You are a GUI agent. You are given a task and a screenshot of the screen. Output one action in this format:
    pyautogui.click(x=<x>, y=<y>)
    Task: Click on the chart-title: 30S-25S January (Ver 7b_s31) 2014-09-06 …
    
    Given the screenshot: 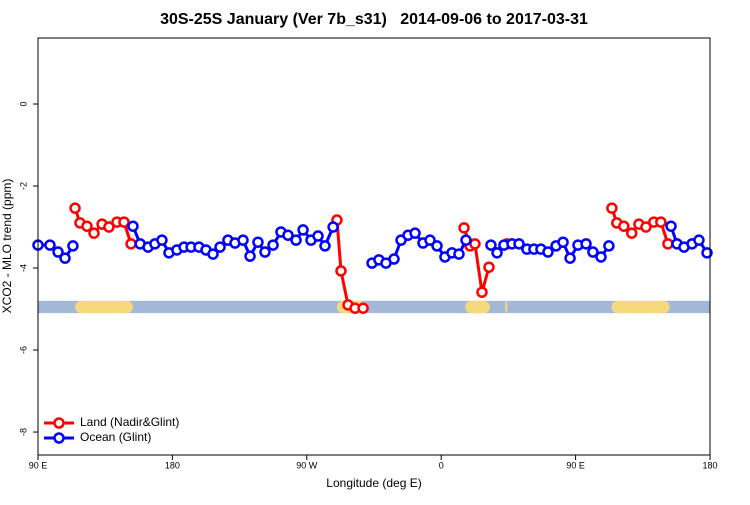 What is the action you would take?
    pyautogui.click(x=374, y=19)
    